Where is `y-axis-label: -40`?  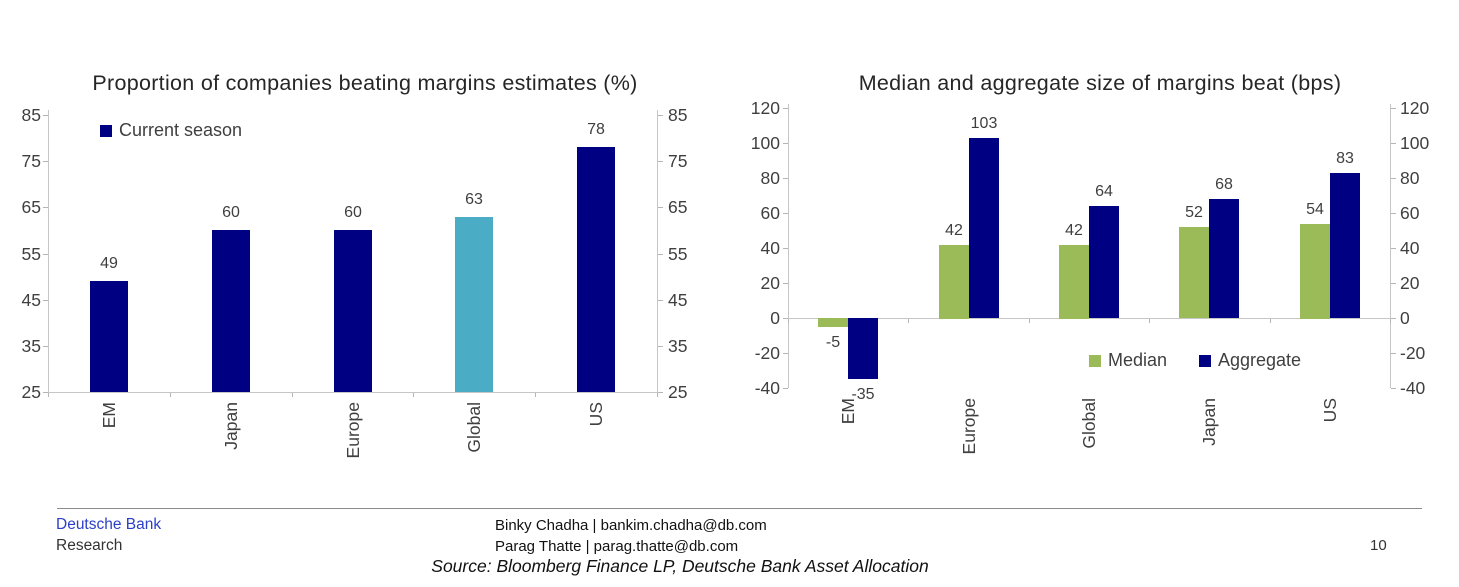 y-axis-label: -40 is located at coordinates (767, 388).